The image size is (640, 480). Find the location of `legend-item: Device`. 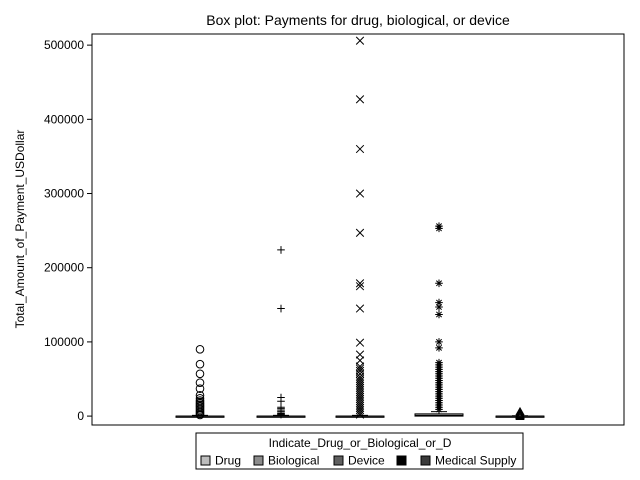

legend-item: Device is located at coordinates (359, 461).